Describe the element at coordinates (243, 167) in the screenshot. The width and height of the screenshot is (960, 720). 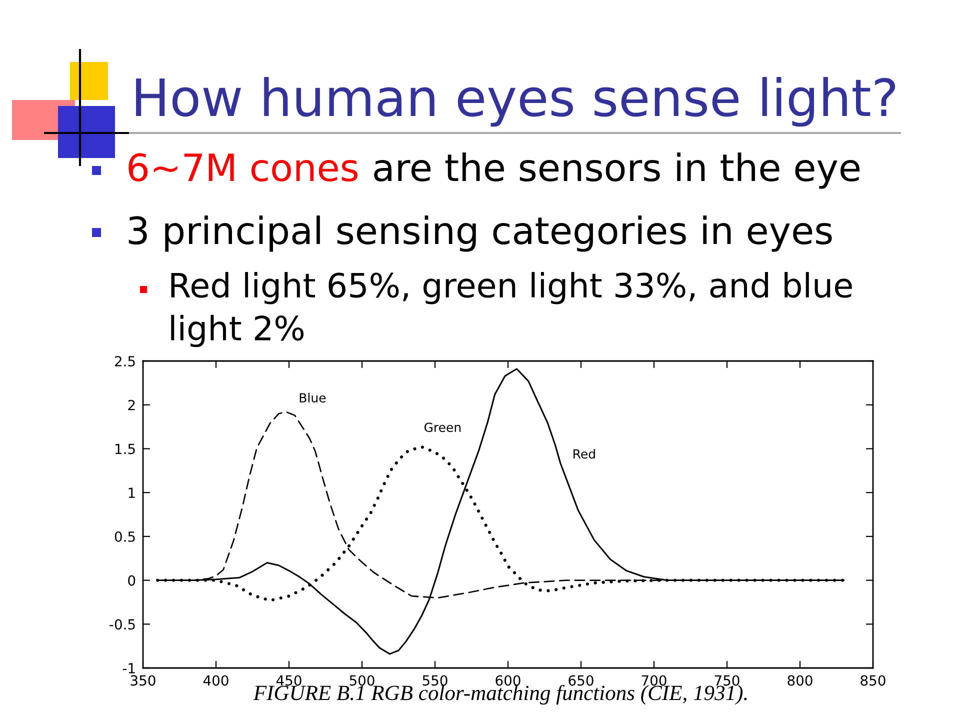
I see `text: 6~7M cones` at that location.